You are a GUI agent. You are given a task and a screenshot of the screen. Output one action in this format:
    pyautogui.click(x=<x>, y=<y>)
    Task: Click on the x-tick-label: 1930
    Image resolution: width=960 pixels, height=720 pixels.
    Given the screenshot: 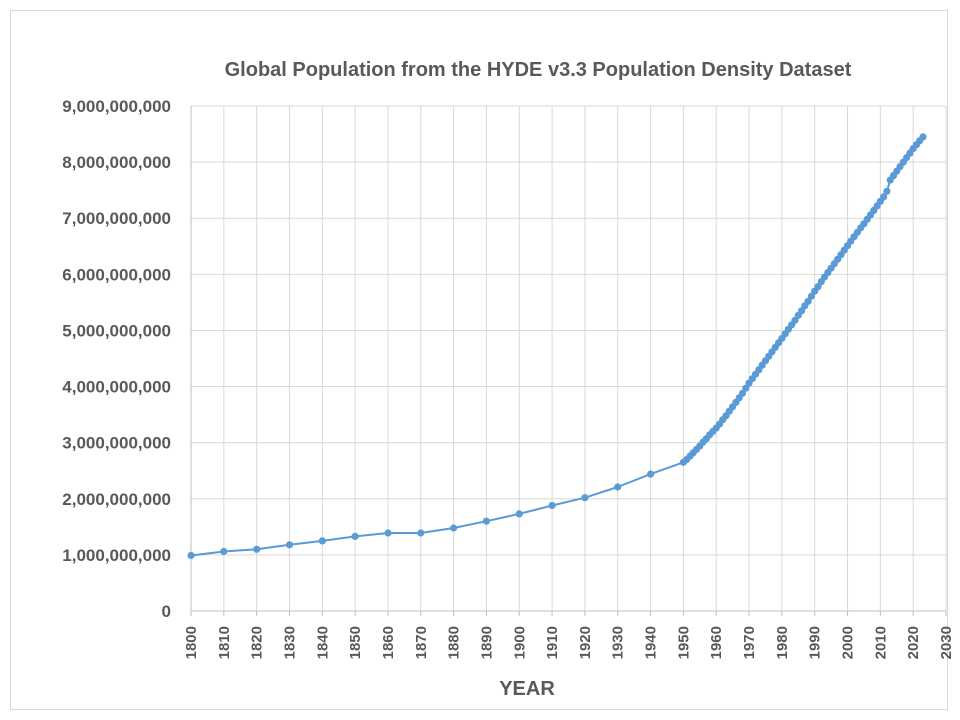 What is the action you would take?
    pyautogui.click(x=618, y=642)
    